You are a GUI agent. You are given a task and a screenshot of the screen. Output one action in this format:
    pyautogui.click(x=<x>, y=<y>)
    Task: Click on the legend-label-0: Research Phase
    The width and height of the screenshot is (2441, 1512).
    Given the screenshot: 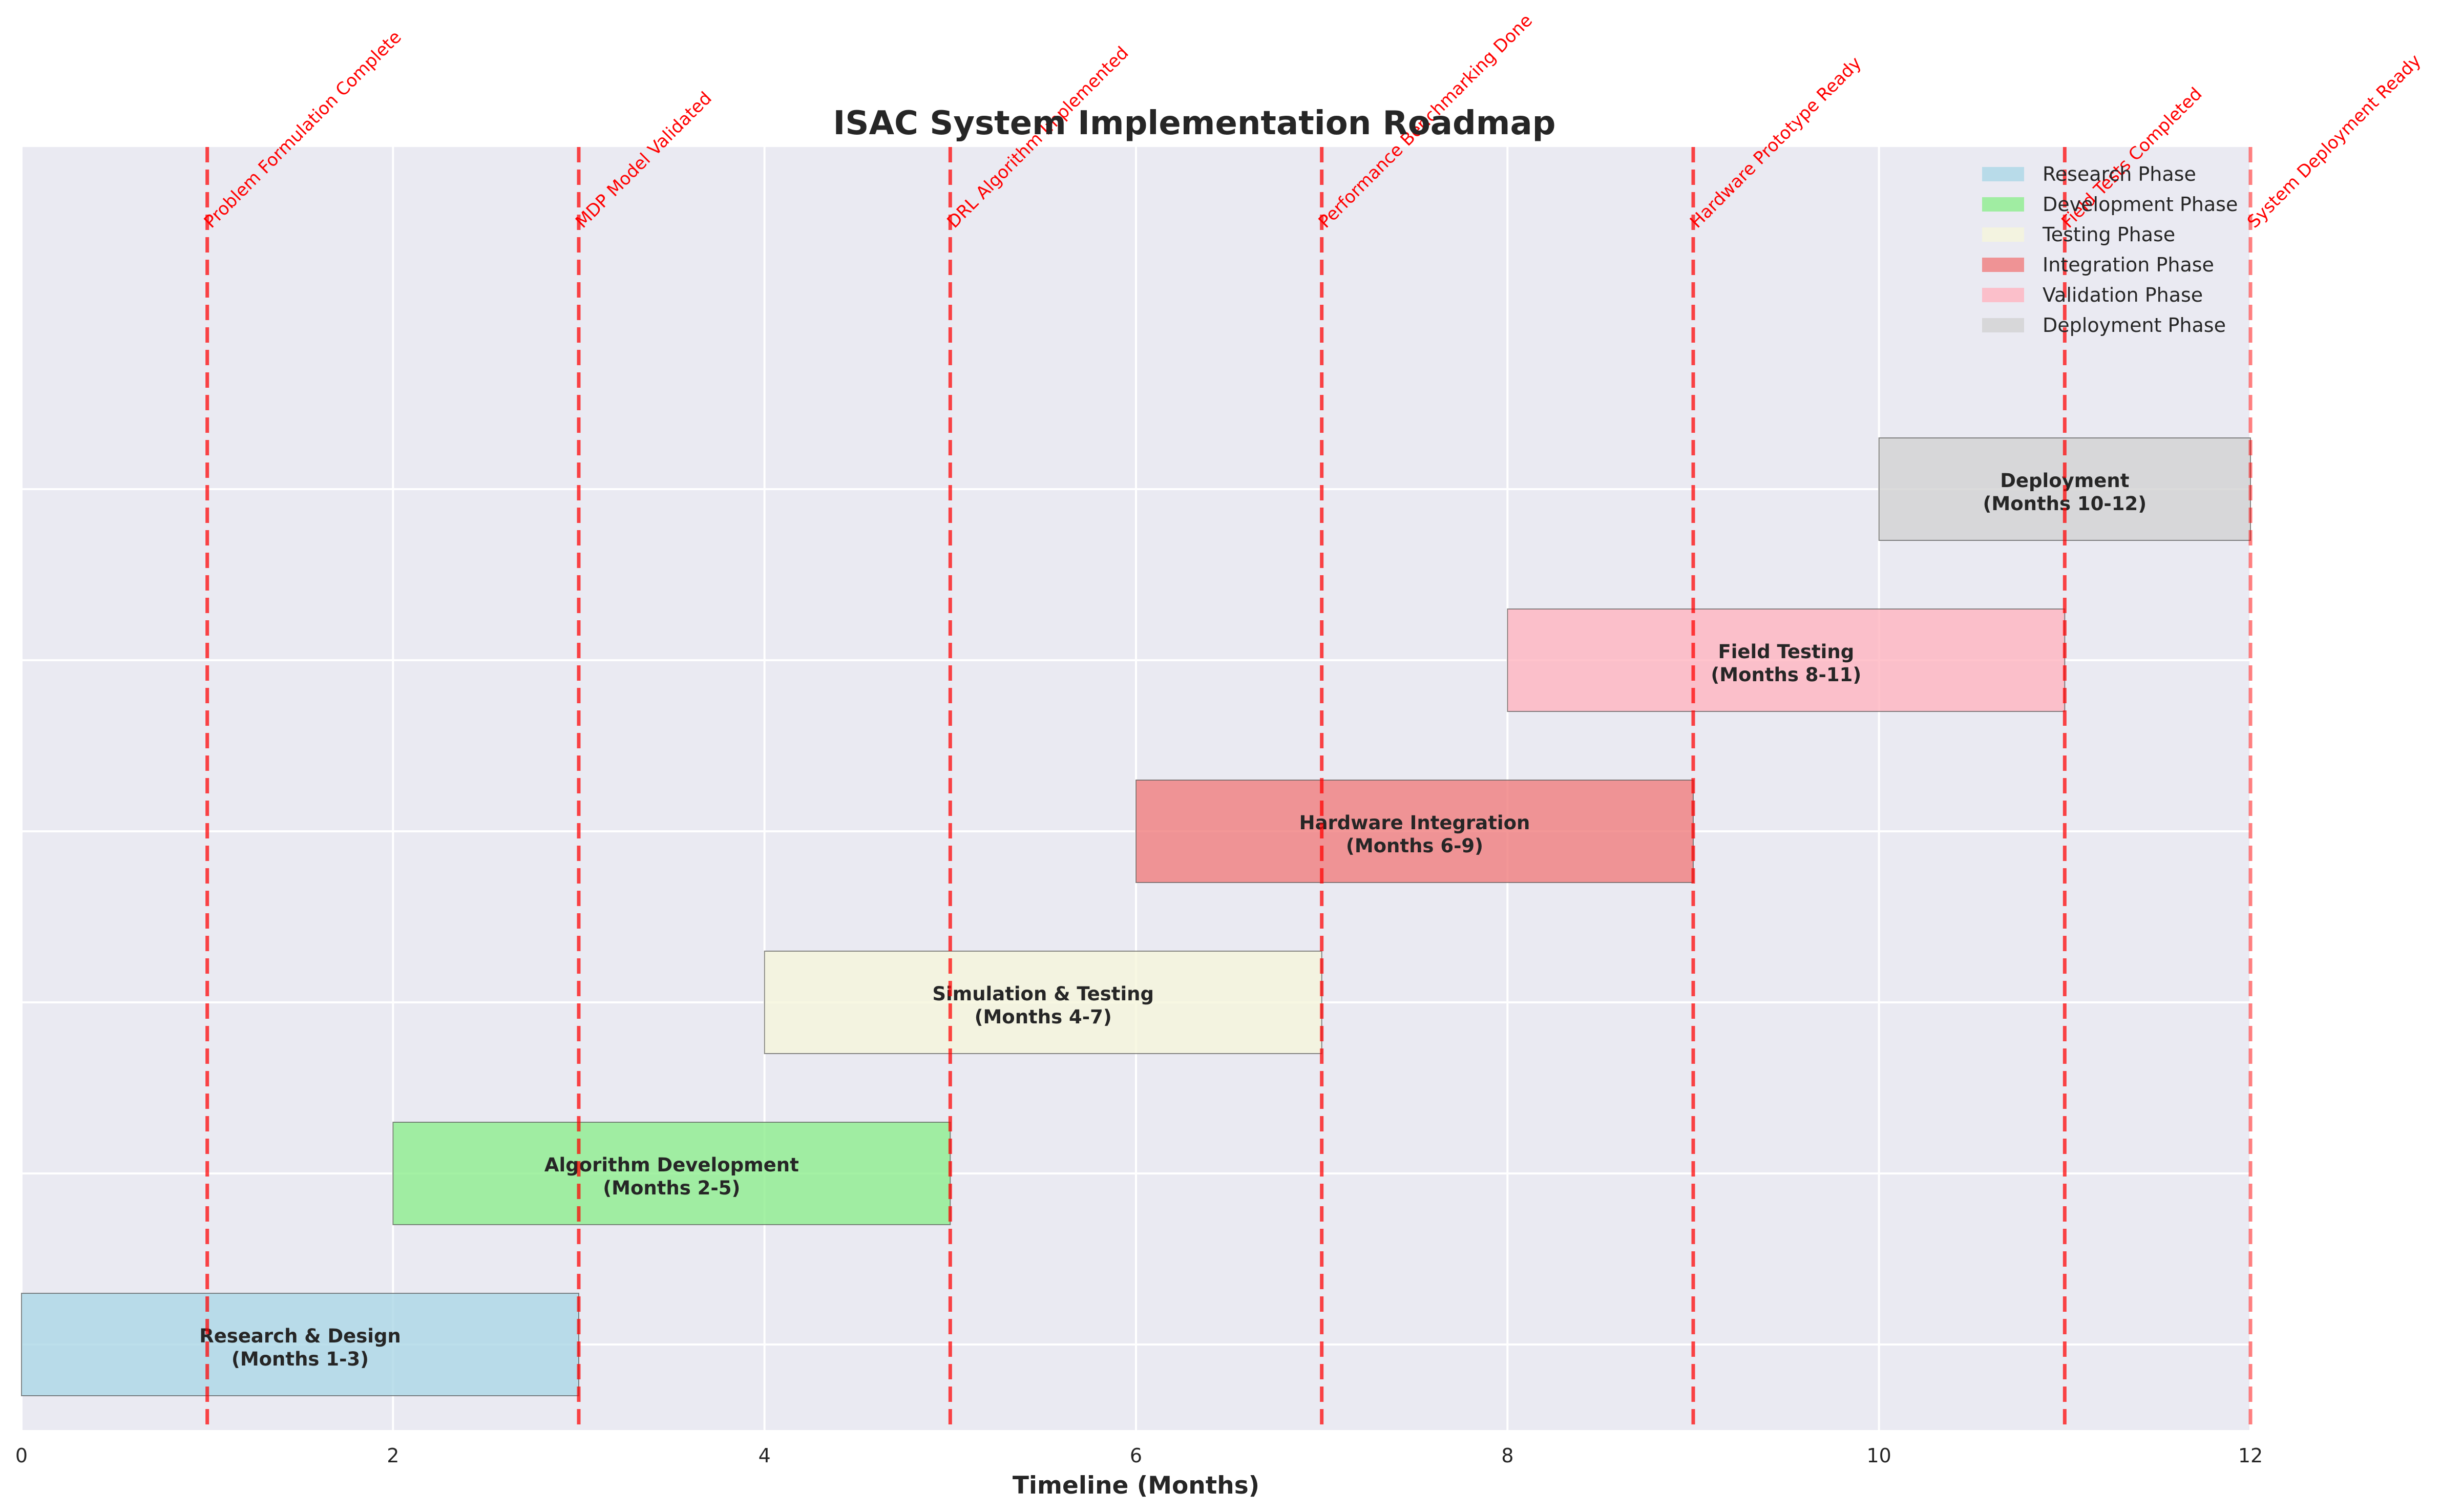 What is the action you would take?
    pyautogui.click(x=2120, y=174)
    